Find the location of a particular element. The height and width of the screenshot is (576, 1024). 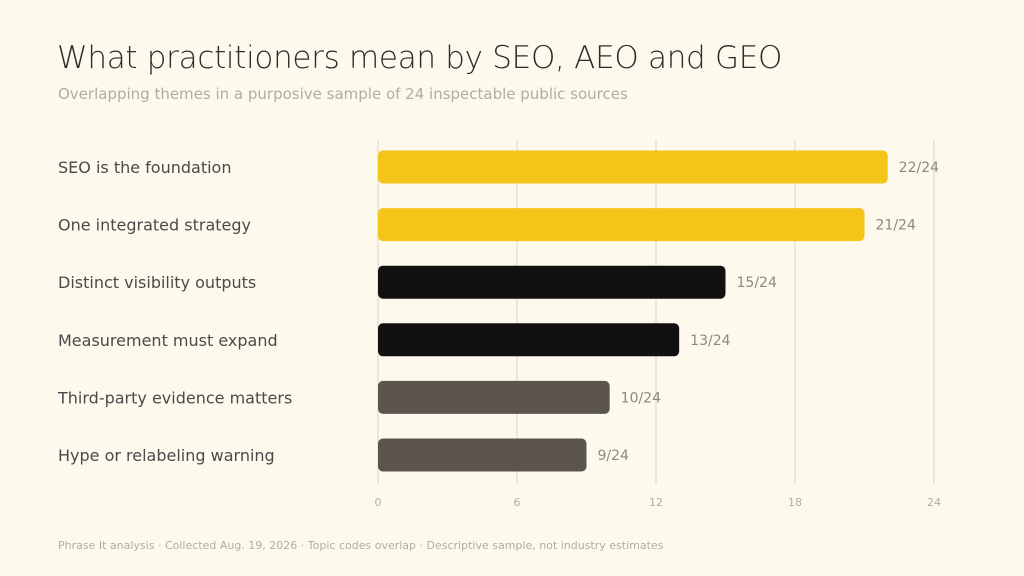

x-tick-label: 24 is located at coordinates (934, 502).